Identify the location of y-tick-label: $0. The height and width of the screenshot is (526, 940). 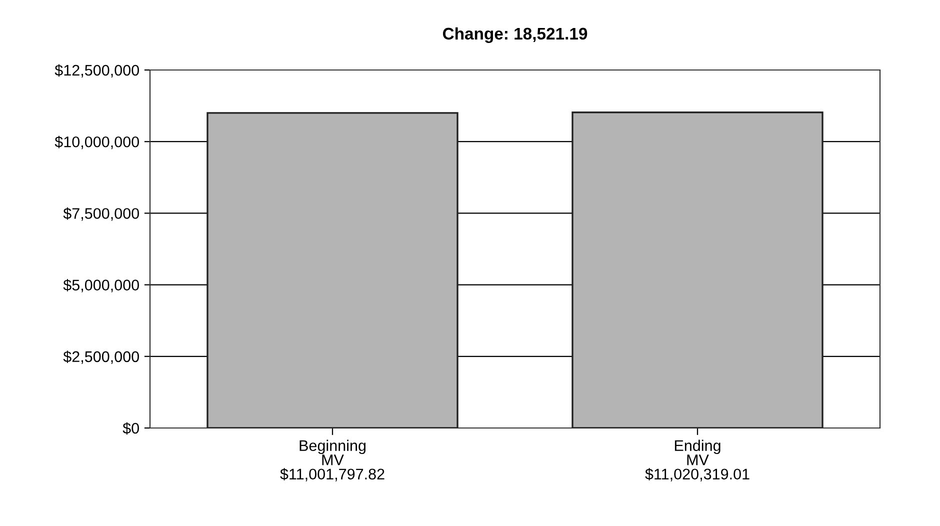
(130, 428).